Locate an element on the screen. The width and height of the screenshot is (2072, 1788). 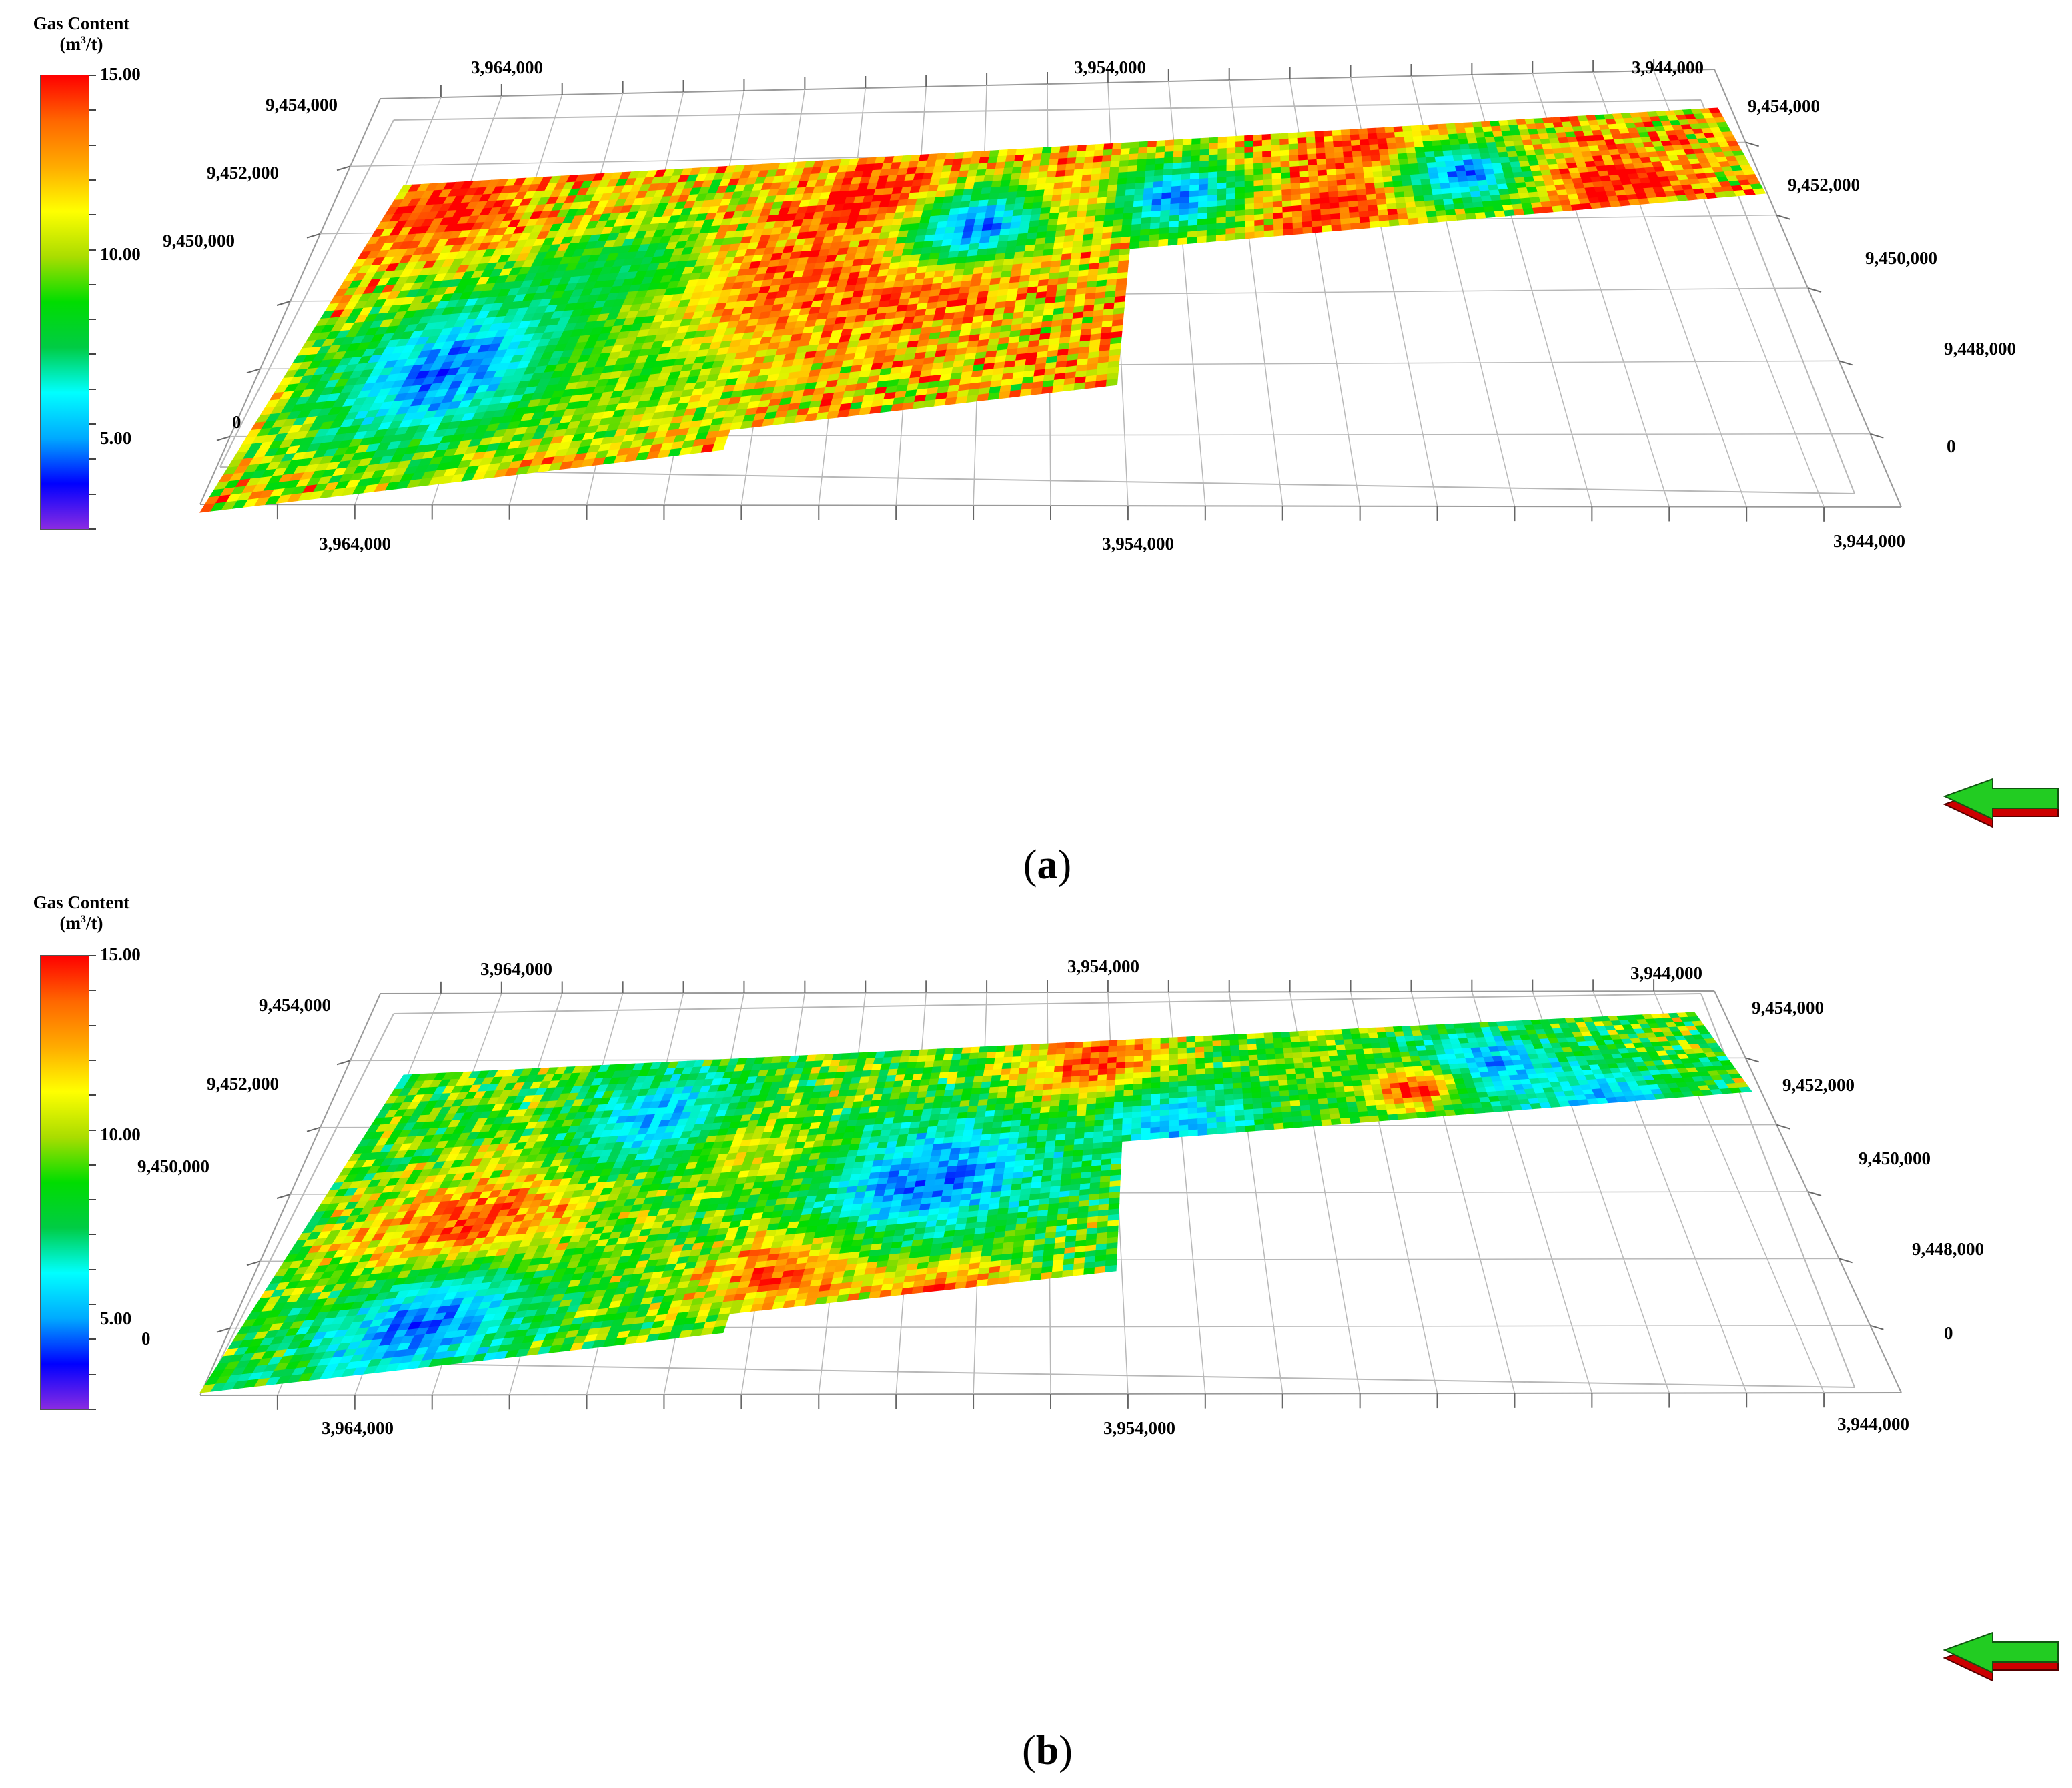
top-x-label: 3,954,000 is located at coordinates (1110, 67).